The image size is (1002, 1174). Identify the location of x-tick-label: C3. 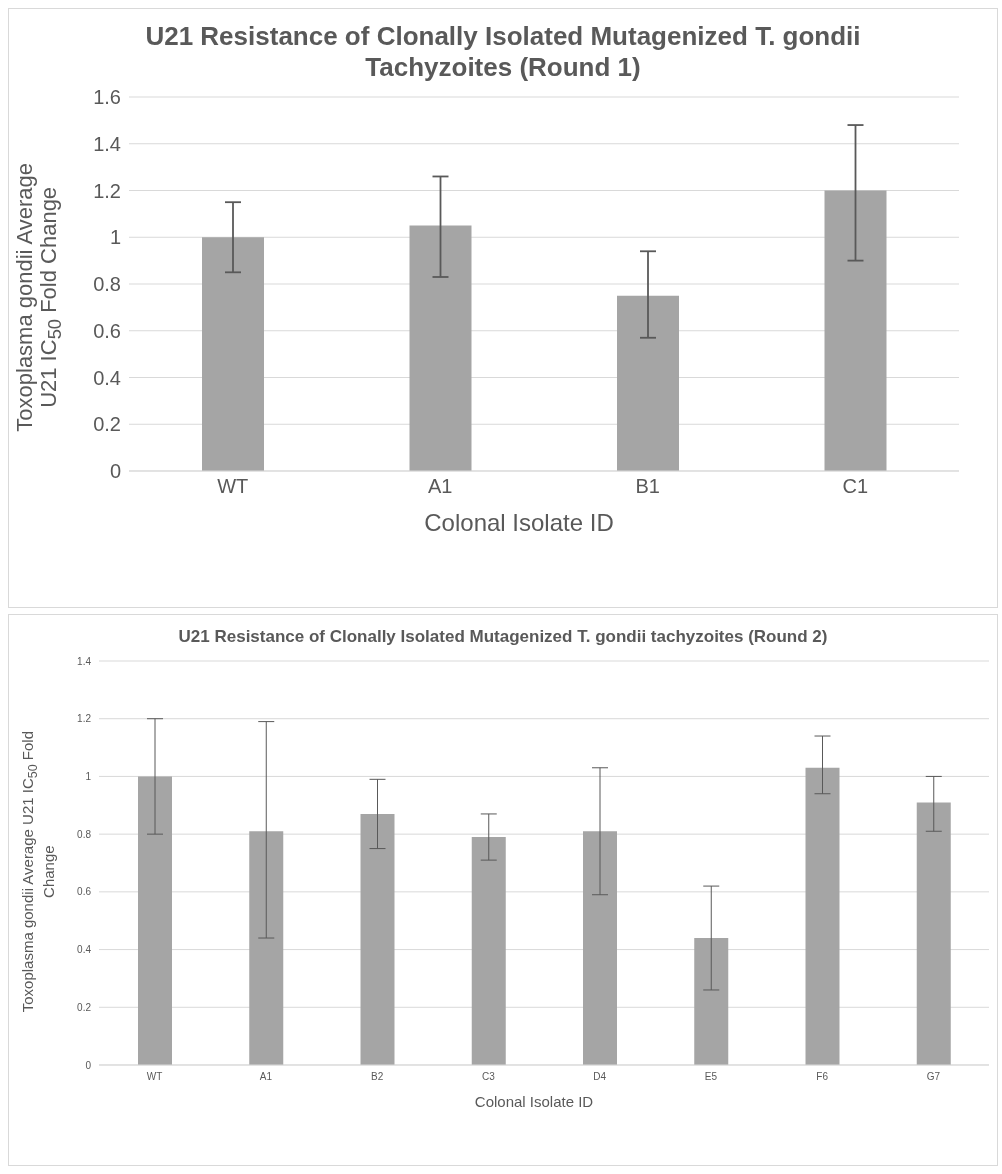
(488, 1077).